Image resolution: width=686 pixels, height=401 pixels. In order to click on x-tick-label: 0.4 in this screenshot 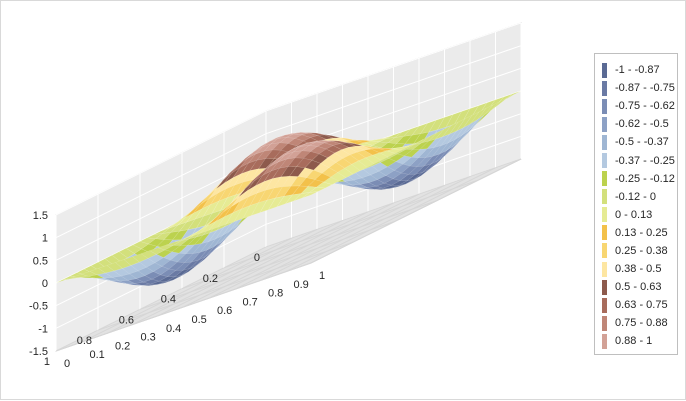, I will do `click(173, 329)`.